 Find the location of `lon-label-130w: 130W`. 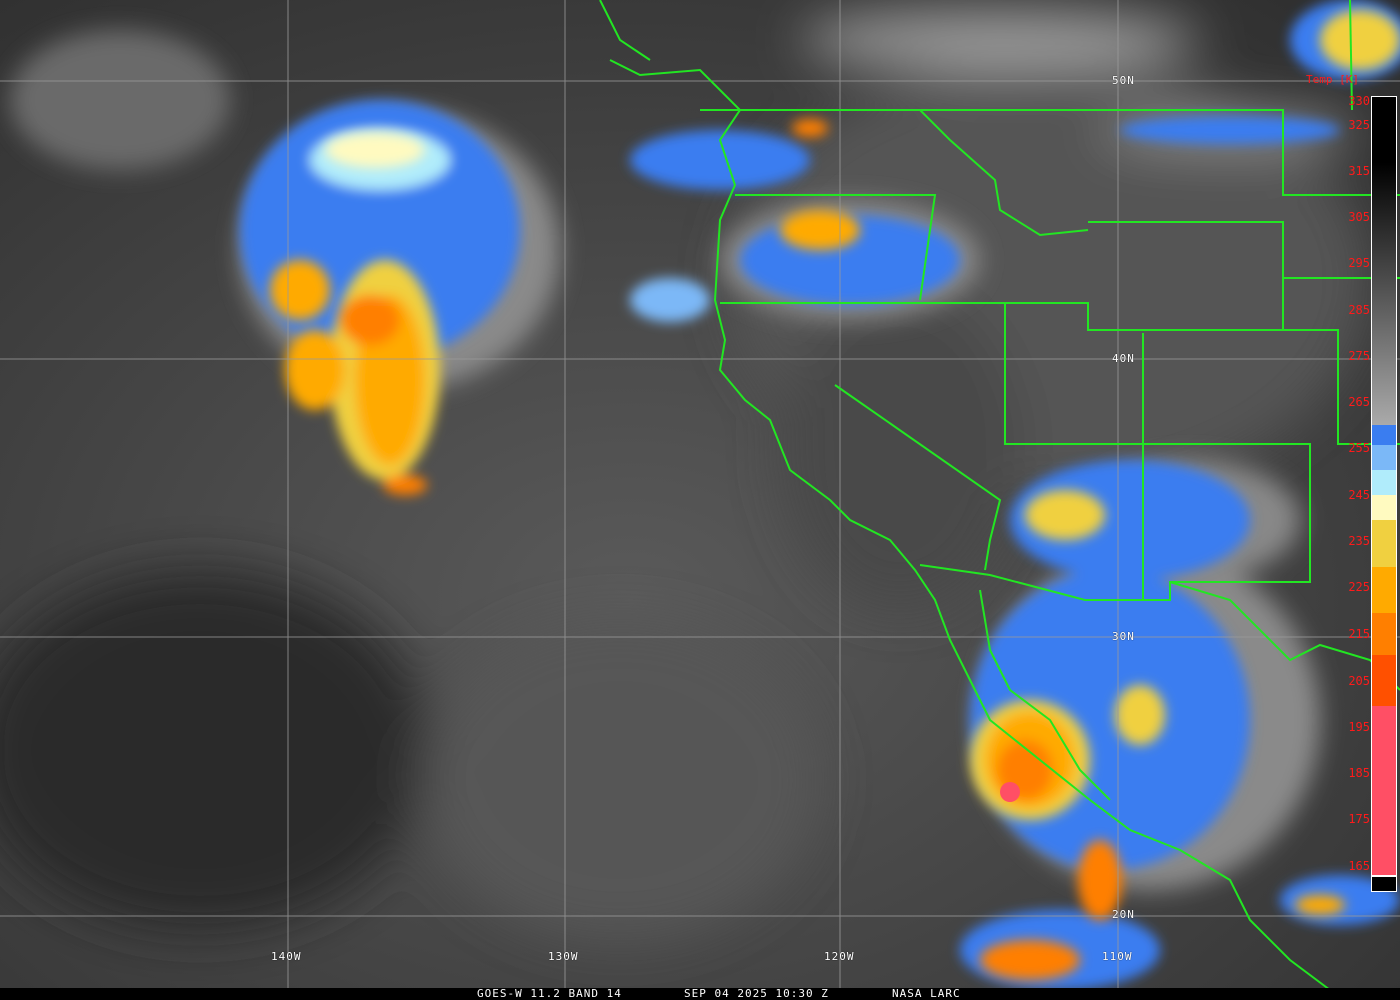

lon-label-130w: 130W is located at coordinates (563, 956).